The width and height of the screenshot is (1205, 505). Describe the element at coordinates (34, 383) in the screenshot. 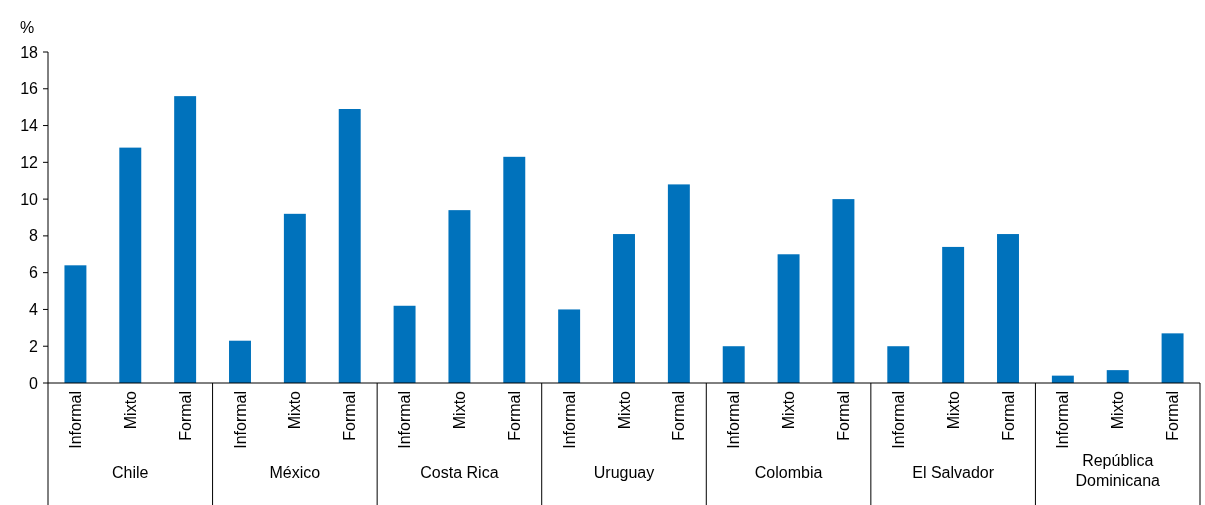

I see `y-tick-label: 0` at that location.